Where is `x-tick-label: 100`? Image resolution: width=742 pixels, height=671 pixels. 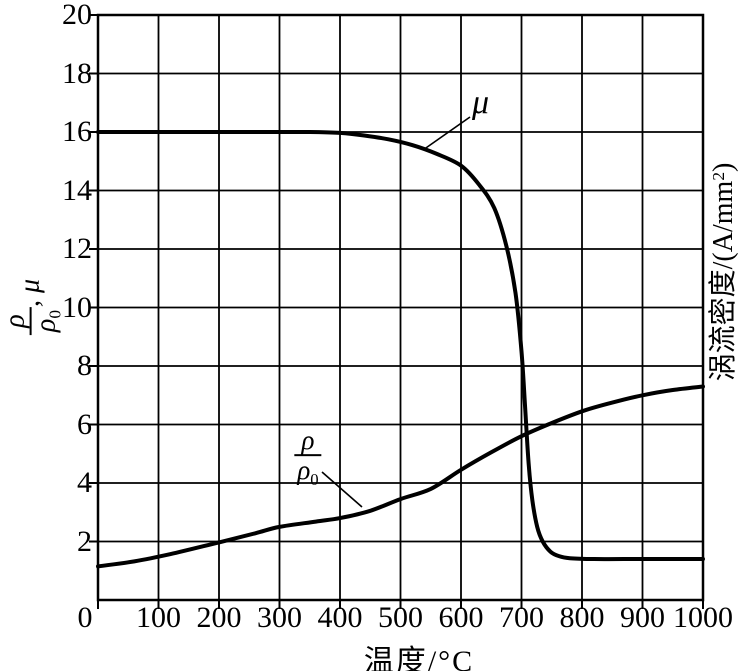 x-tick-label: 100 is located at coordinates (158, 617).